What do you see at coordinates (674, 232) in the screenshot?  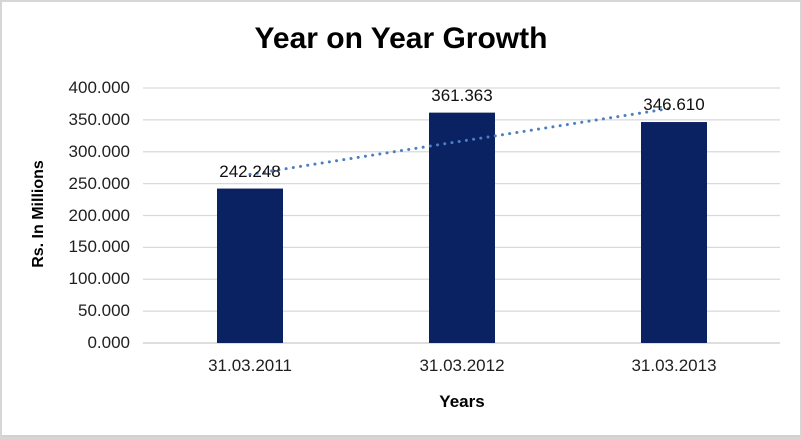 I see `bar-31.03.2013` at bounding box center [674, 232].